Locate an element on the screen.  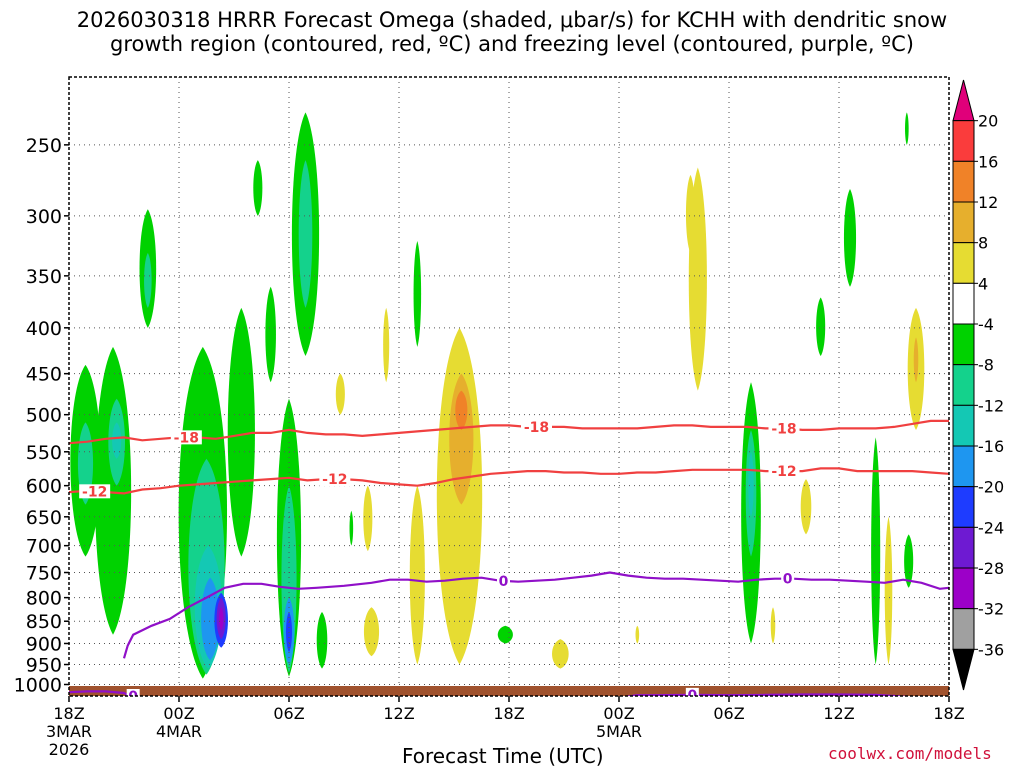
contour-dgz-minus18 is located at coordinates (509, 432).